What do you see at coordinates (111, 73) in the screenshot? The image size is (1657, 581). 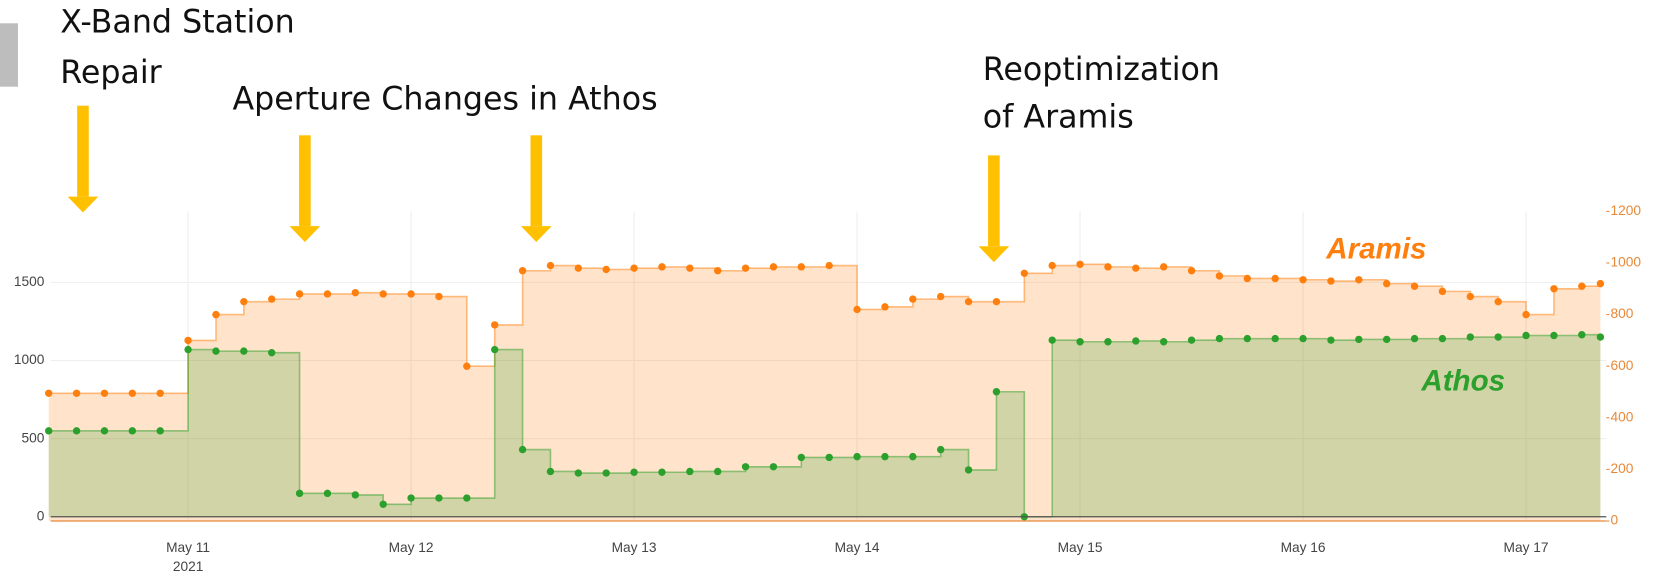 I see `annotation: Repair` at bounding box center [111, 73].